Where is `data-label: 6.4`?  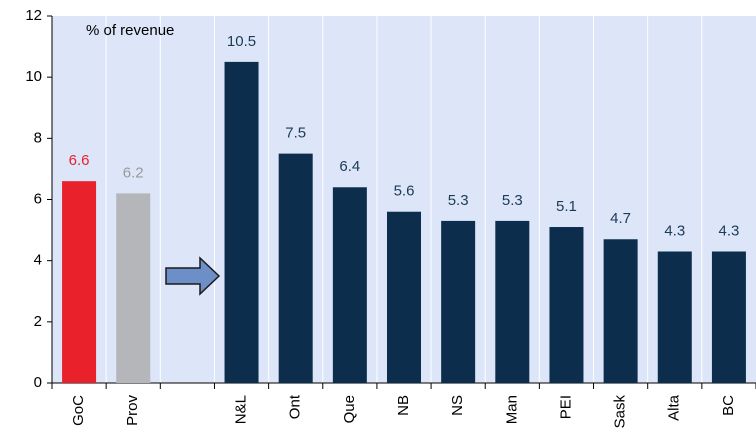 data-label: 6.4 is located at coordinates (349, 166).